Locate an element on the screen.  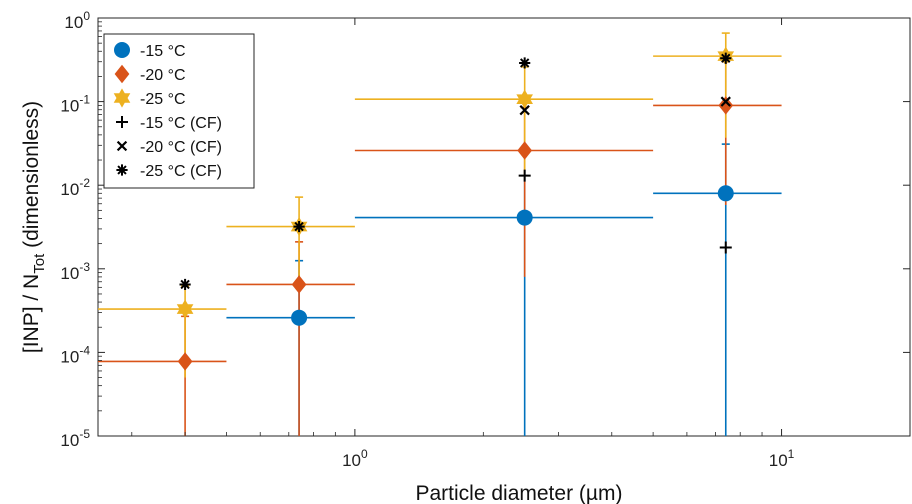
legend-label-4: -20 °C (CF) is located at coordinates (181, 147).